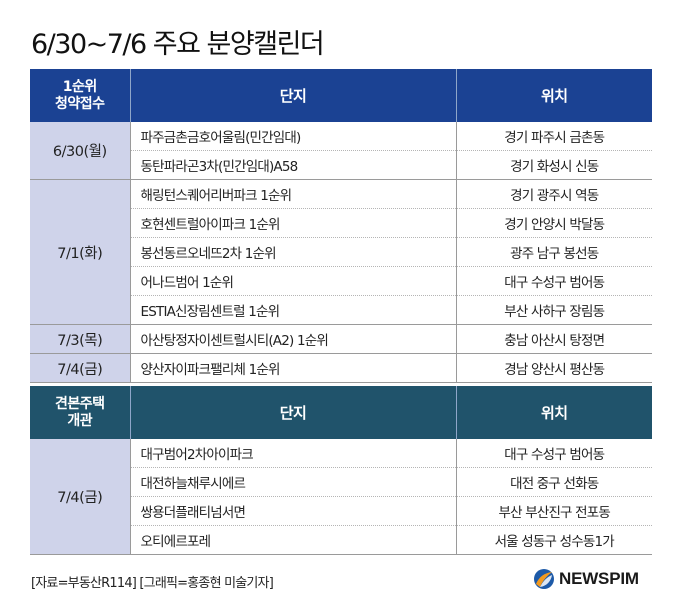 Image resolution: width=680 pixels, height=614 pixels. What do you see at coordinates (544, 579) in the screenshot?
I see `logo-icon` at bounding box center [544, 579].